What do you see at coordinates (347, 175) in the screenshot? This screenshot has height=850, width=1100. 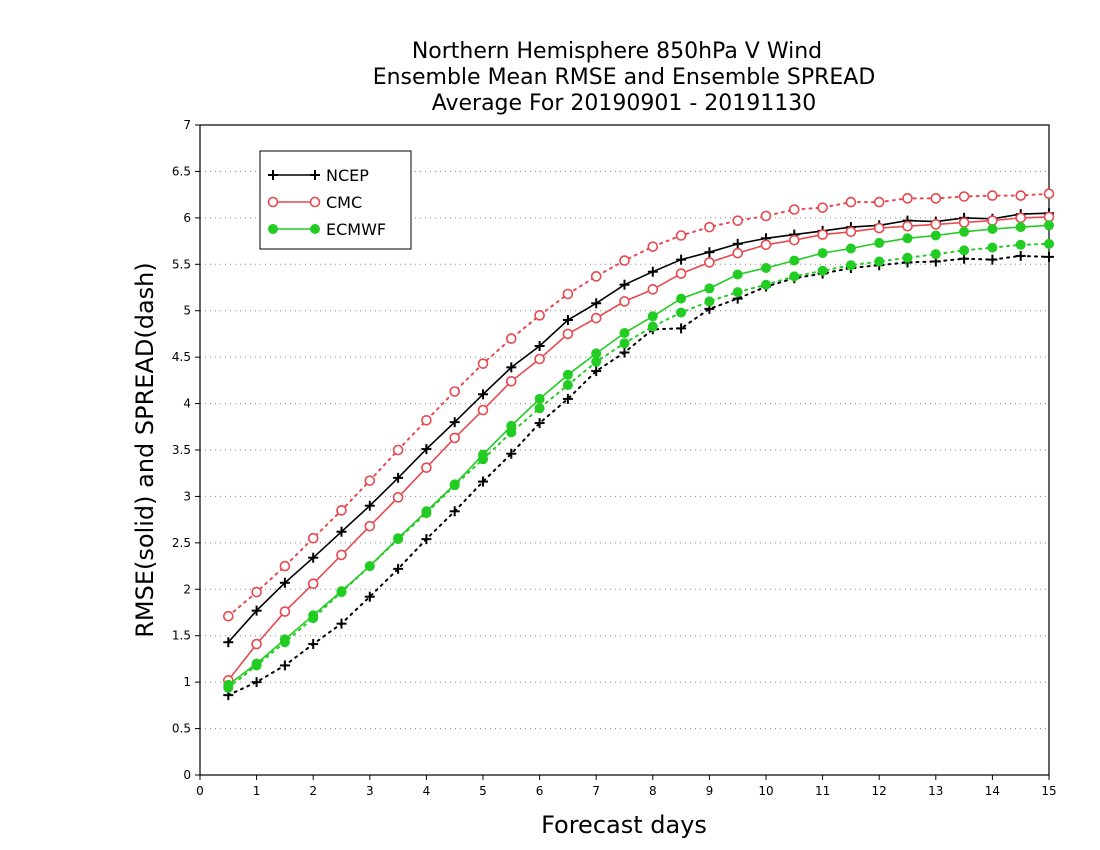 I see `legend-label: NCEP` at bounding box center [347, 175].